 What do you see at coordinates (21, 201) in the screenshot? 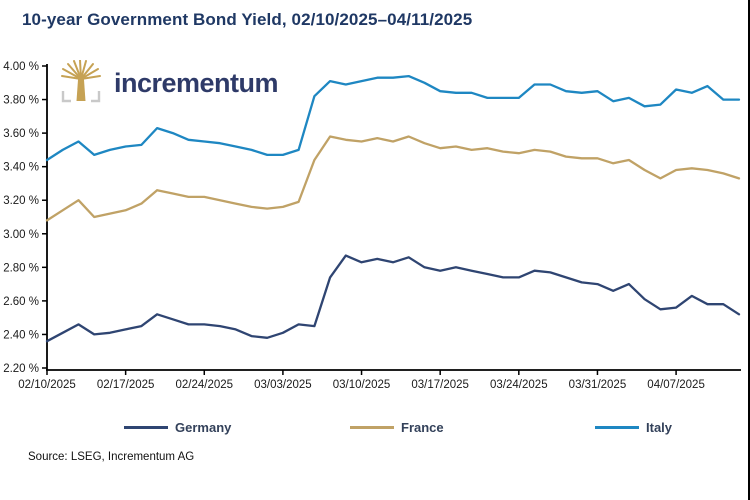
I see `y-axis-tick-label: 3.20 %` at bounding box center [21, 201].